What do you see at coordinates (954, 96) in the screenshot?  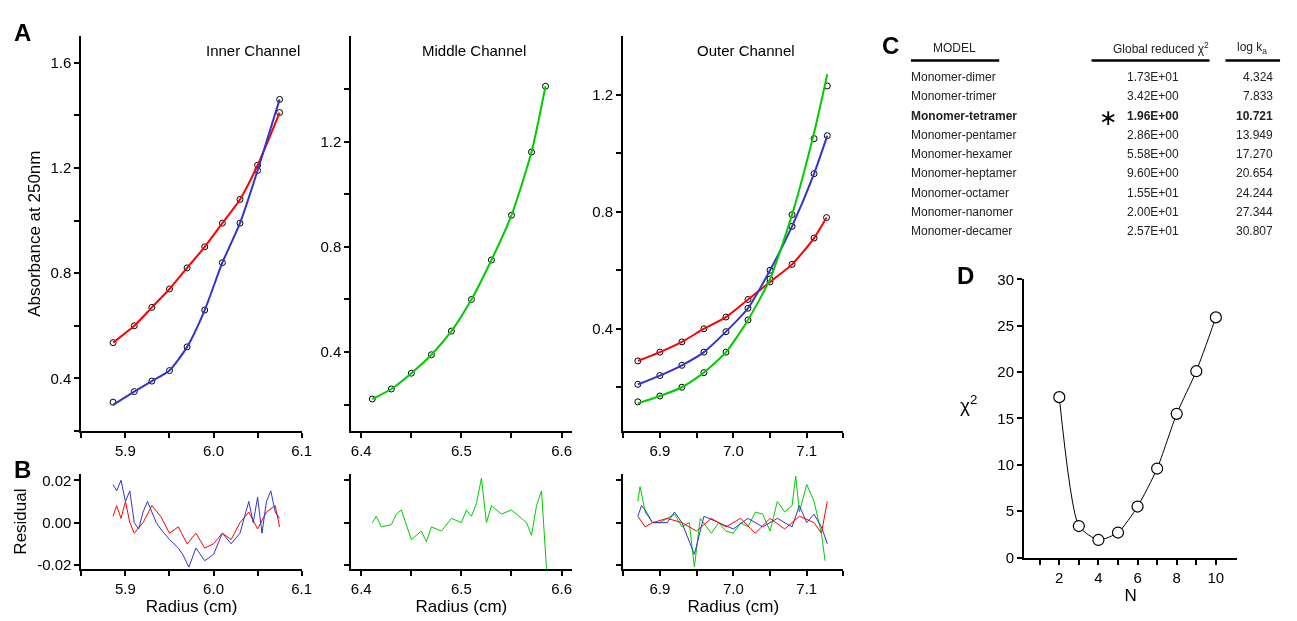 I see `text: Monomer-trimer` at bounding box center [954, 96].